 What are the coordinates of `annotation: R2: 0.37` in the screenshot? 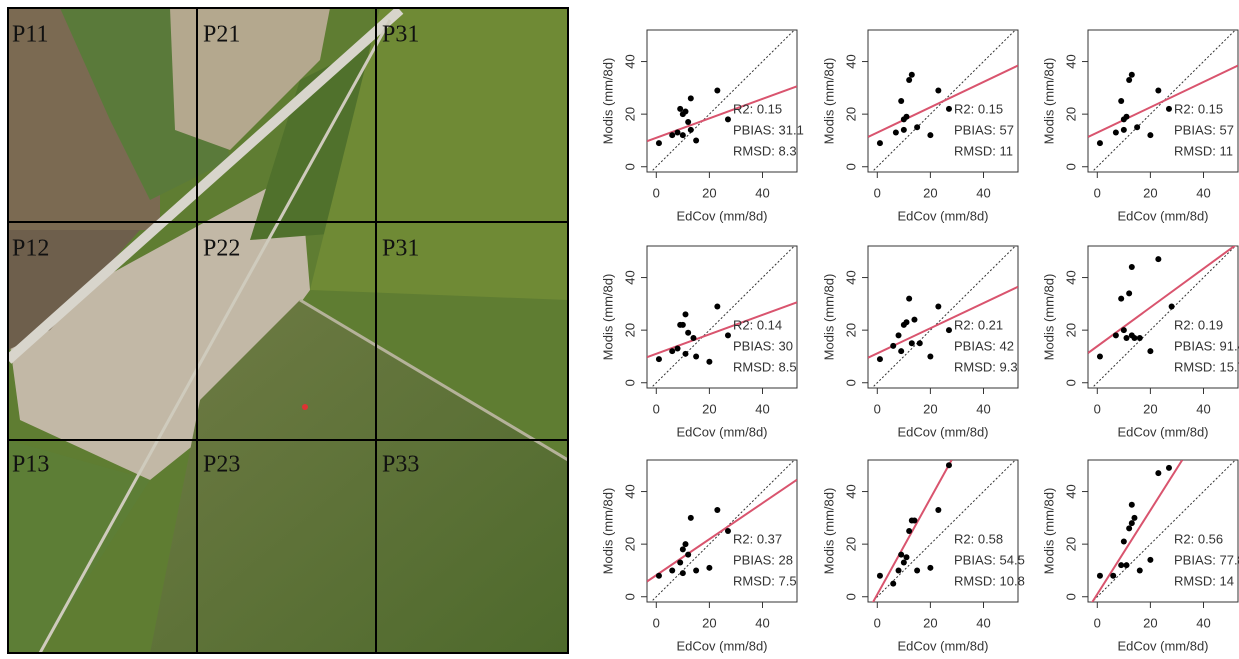 It's located at (757, 538).